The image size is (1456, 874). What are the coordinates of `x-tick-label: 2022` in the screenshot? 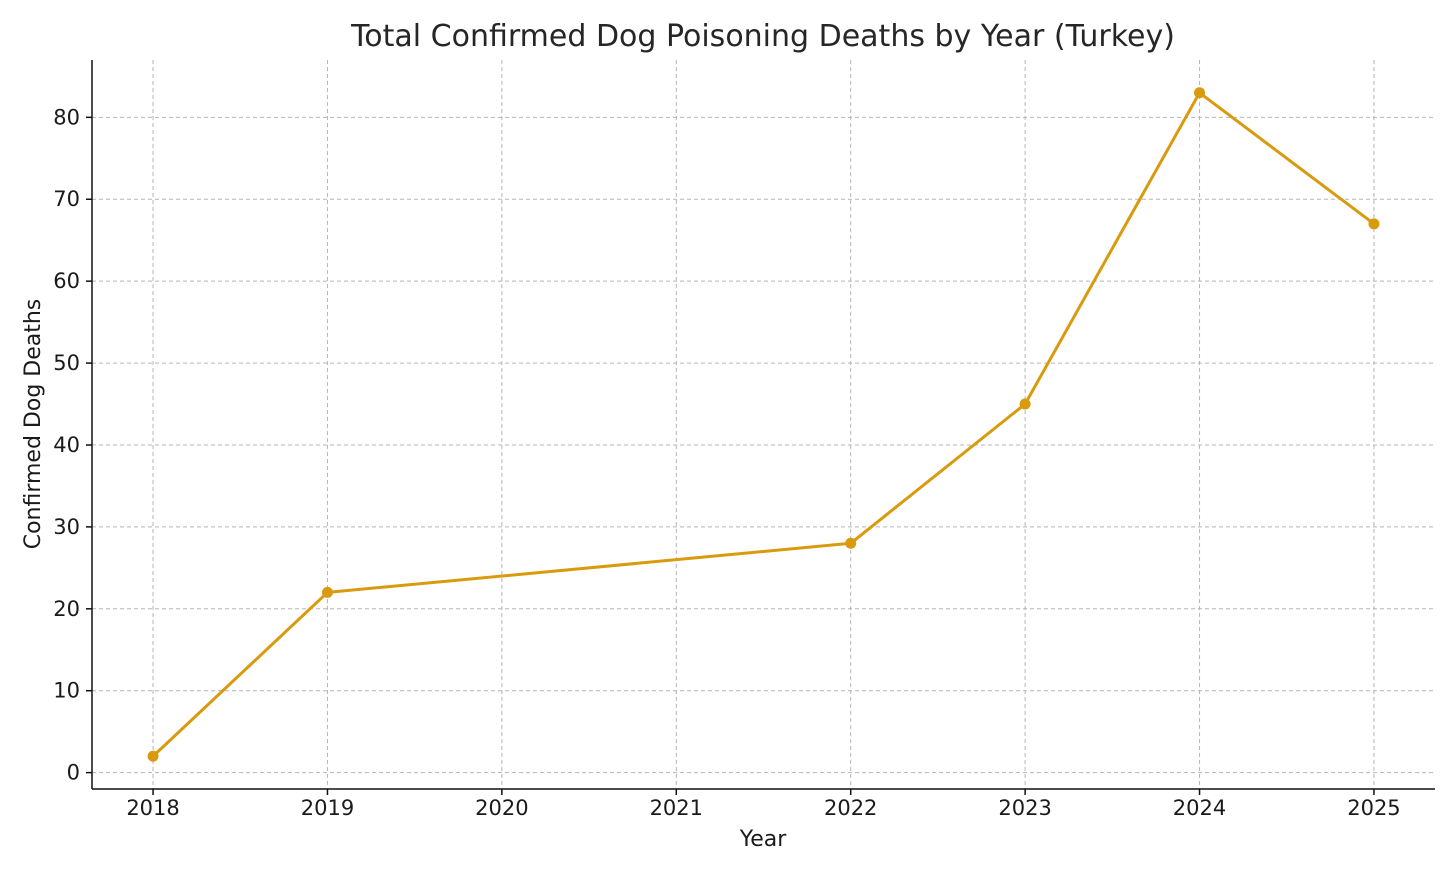 It's located at (850, 808).